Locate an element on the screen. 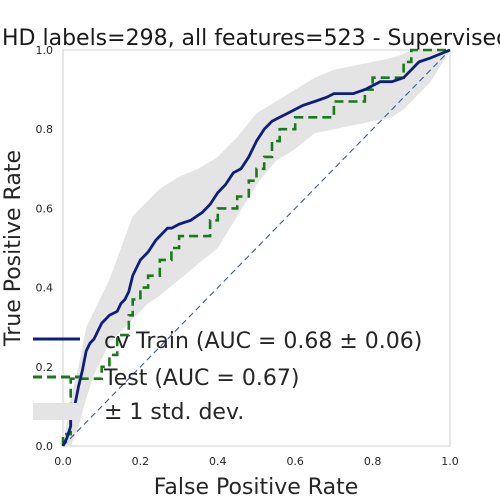 The image size is (500, 497). x-tick-label: 1.0 is located at coordinates (450, 461).